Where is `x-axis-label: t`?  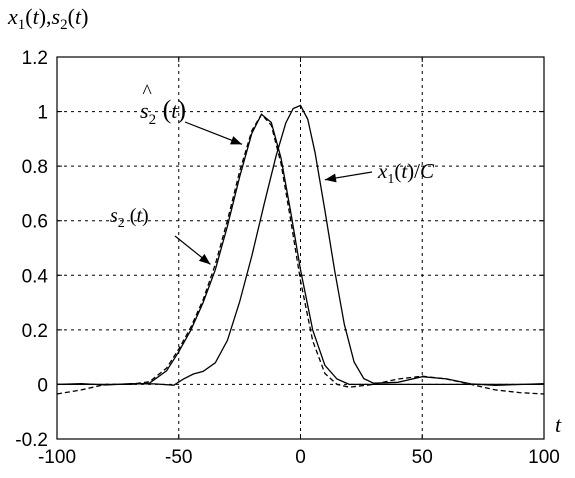
x-axis-label: t is located at coordinates (558, 424).